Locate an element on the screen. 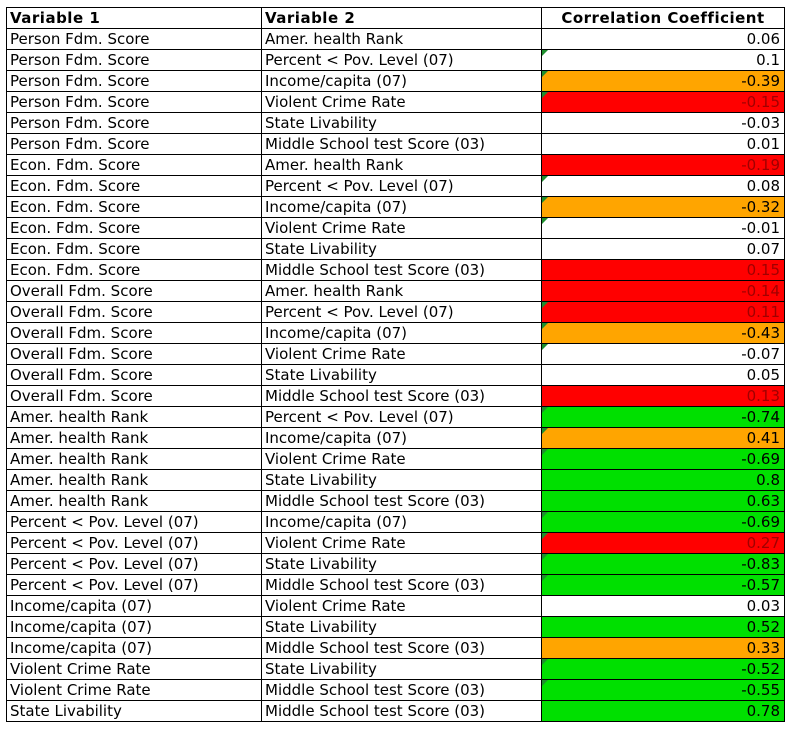 The width and height of the screenshot is (788, 738). cell-correlation-coefficient: 0.03 is located at coordinates (663, 606).